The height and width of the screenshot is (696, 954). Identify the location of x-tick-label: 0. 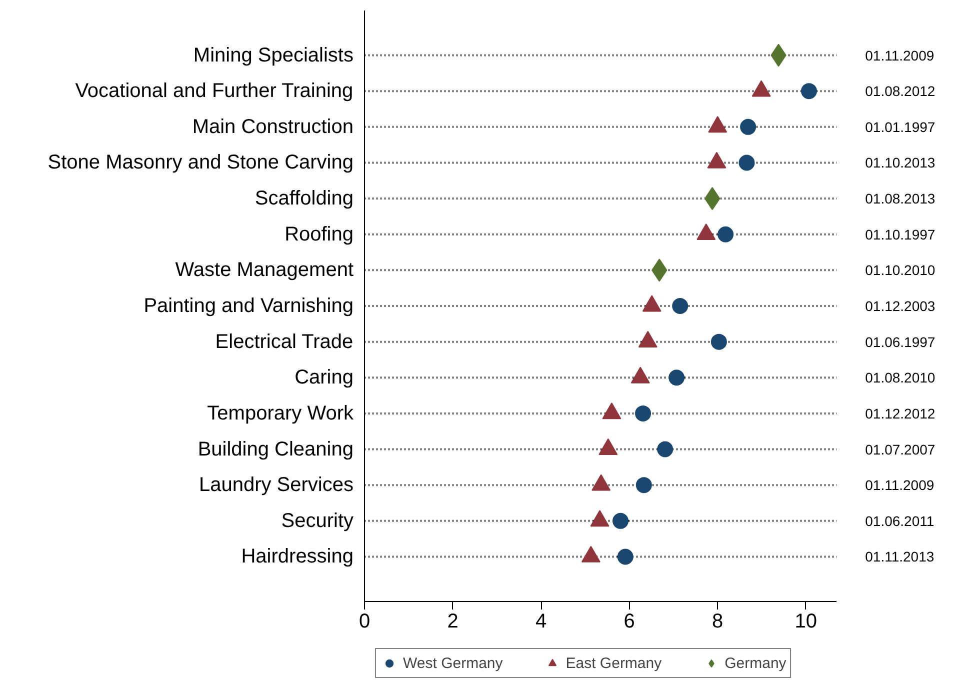
(364, 621).